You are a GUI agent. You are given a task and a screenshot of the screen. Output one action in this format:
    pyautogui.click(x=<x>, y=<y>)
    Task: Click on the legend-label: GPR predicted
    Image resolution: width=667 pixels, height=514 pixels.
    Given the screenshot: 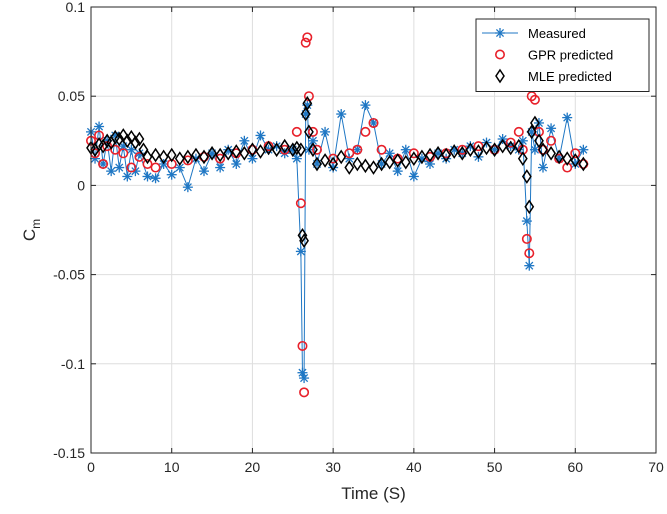 What is the action you would take?
    pyautogui.click(x=570, y=55)
    